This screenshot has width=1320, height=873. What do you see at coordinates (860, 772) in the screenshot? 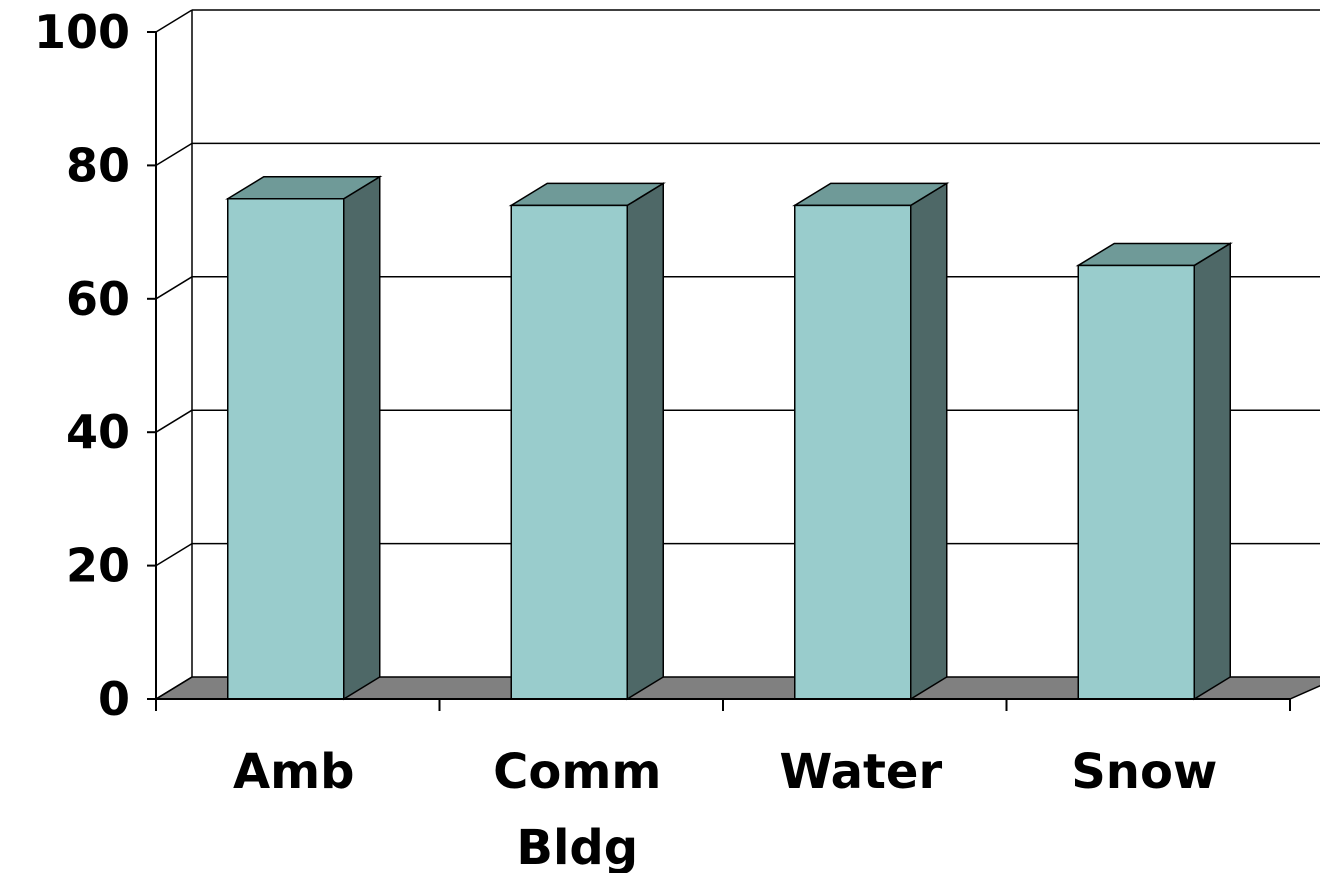
I see `category-label: Water` at bounding box center [860, 772].